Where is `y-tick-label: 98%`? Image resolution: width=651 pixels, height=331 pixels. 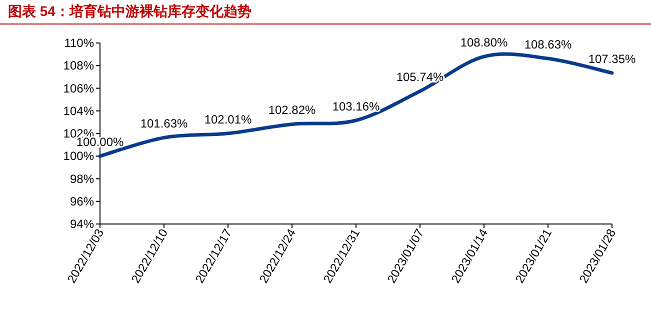
y-tick-label: 98% is located at coordinates (82, 179).